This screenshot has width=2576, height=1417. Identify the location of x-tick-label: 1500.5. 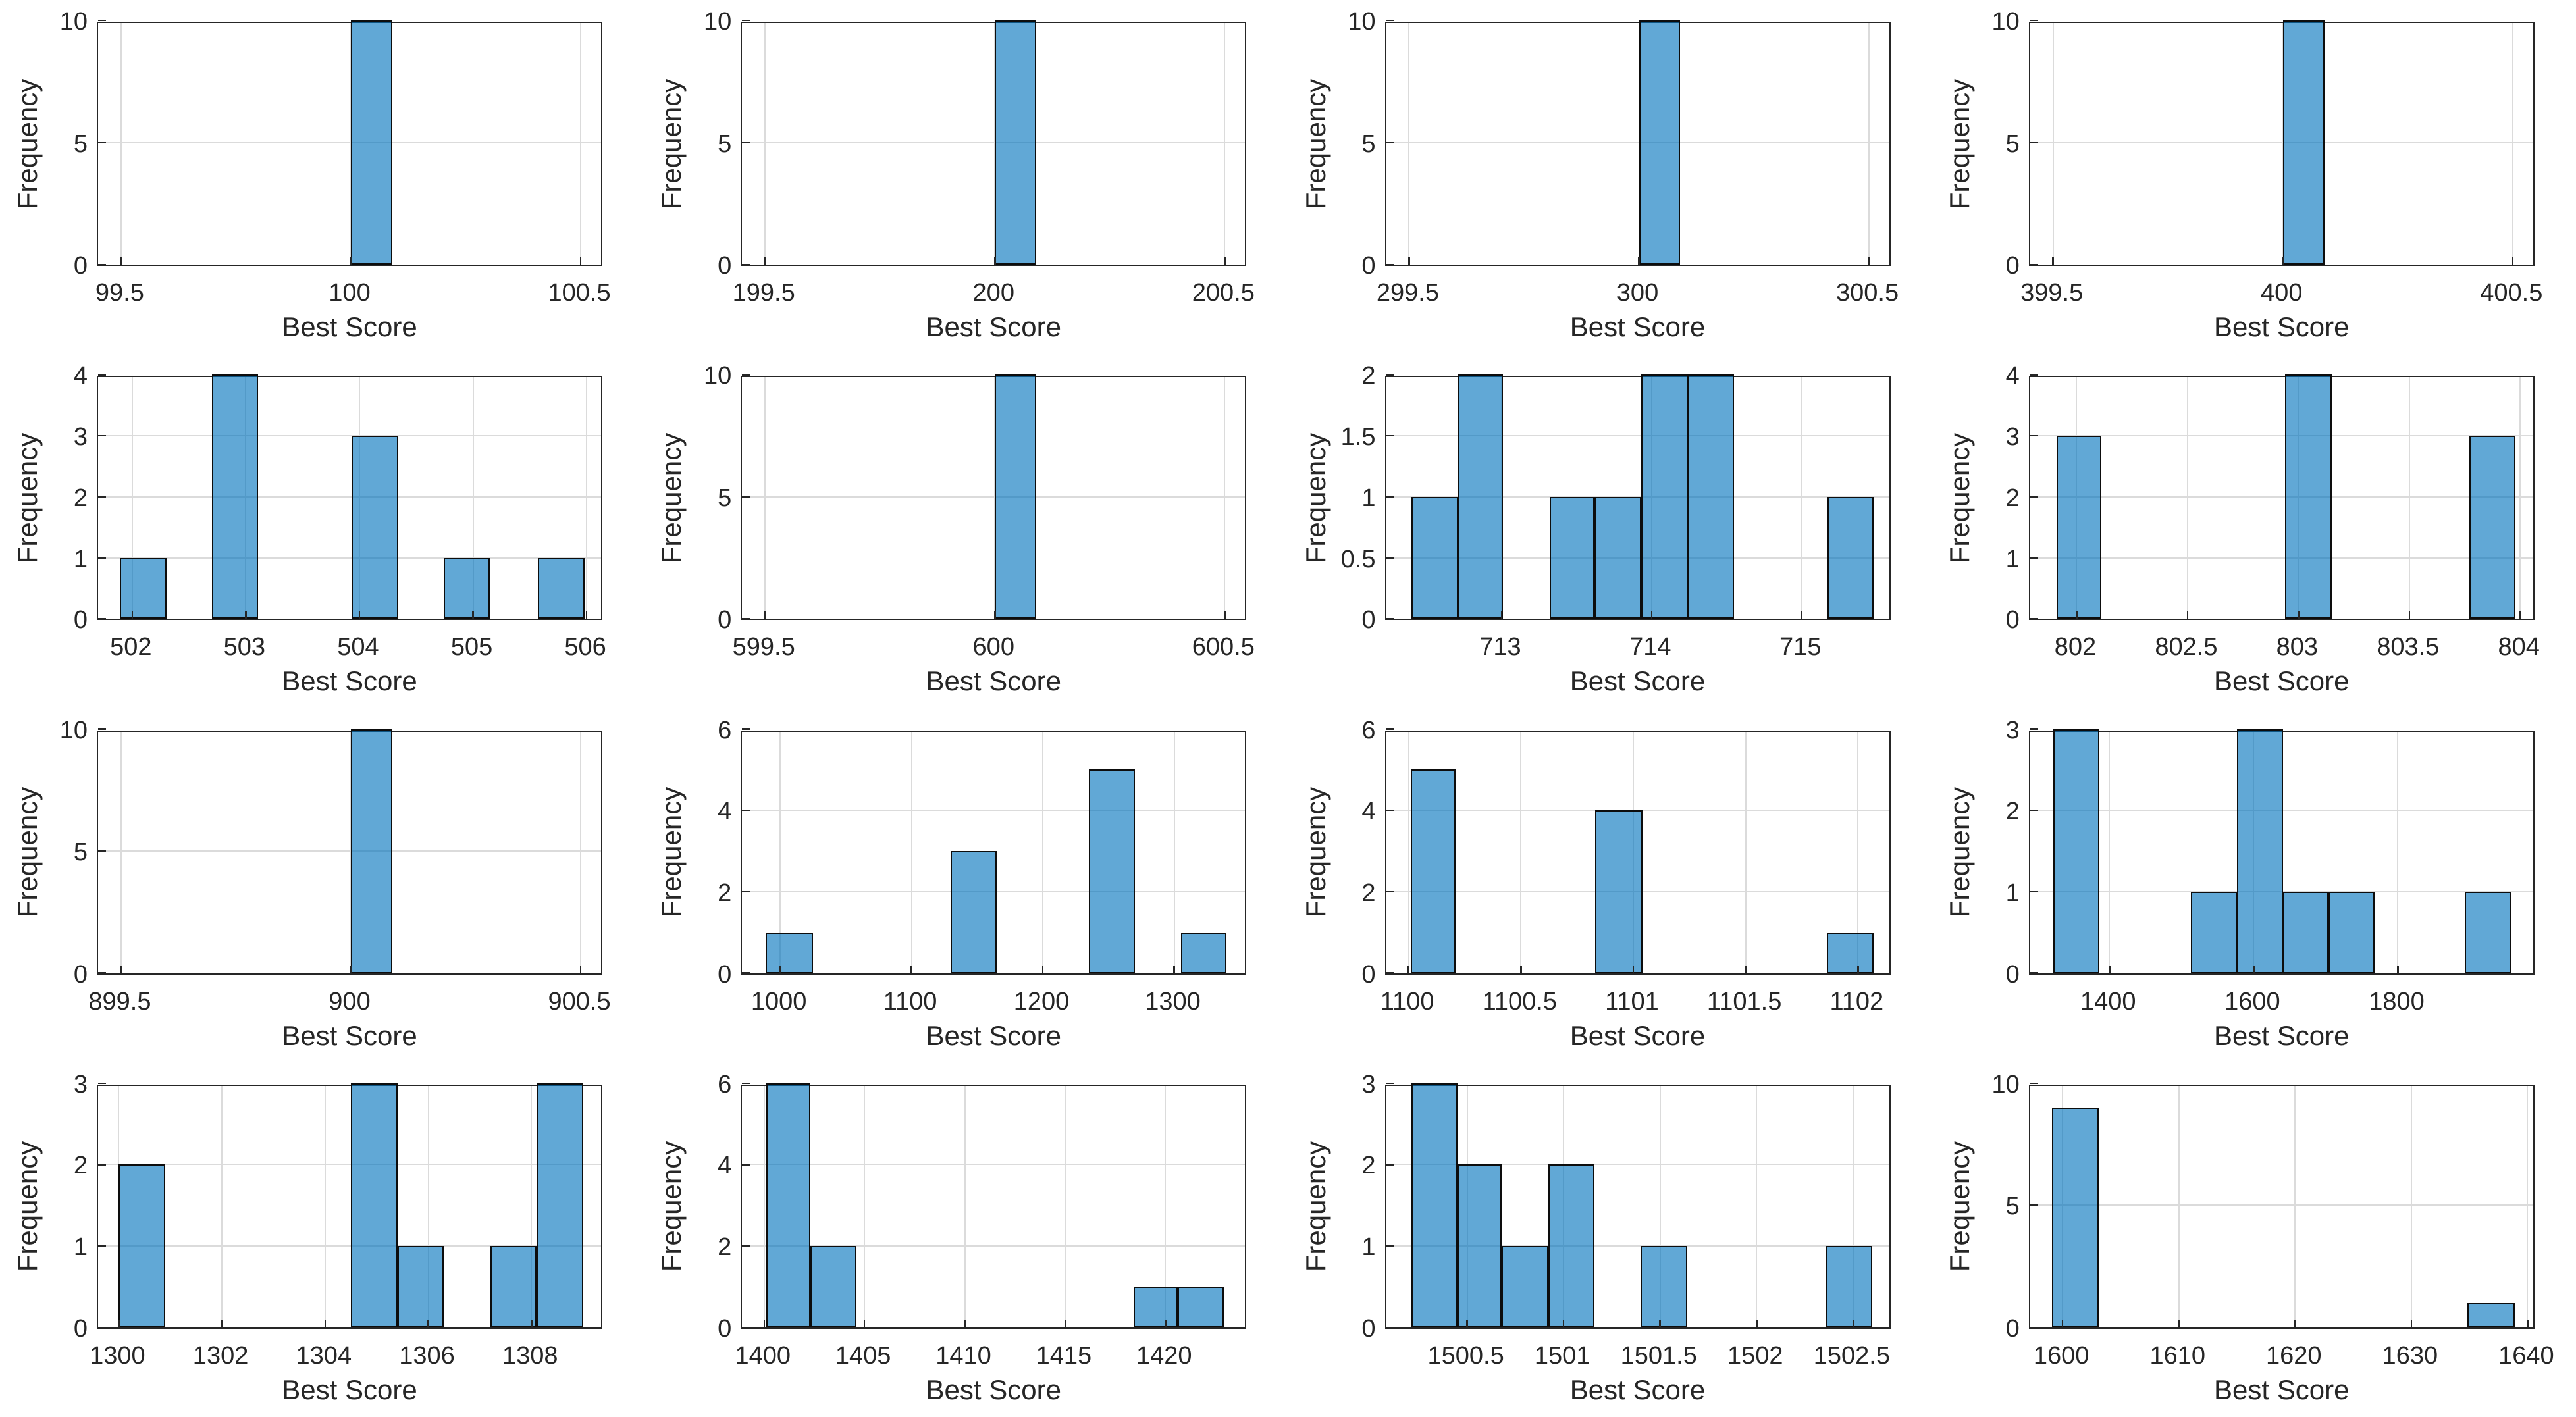
(1465, 1355).